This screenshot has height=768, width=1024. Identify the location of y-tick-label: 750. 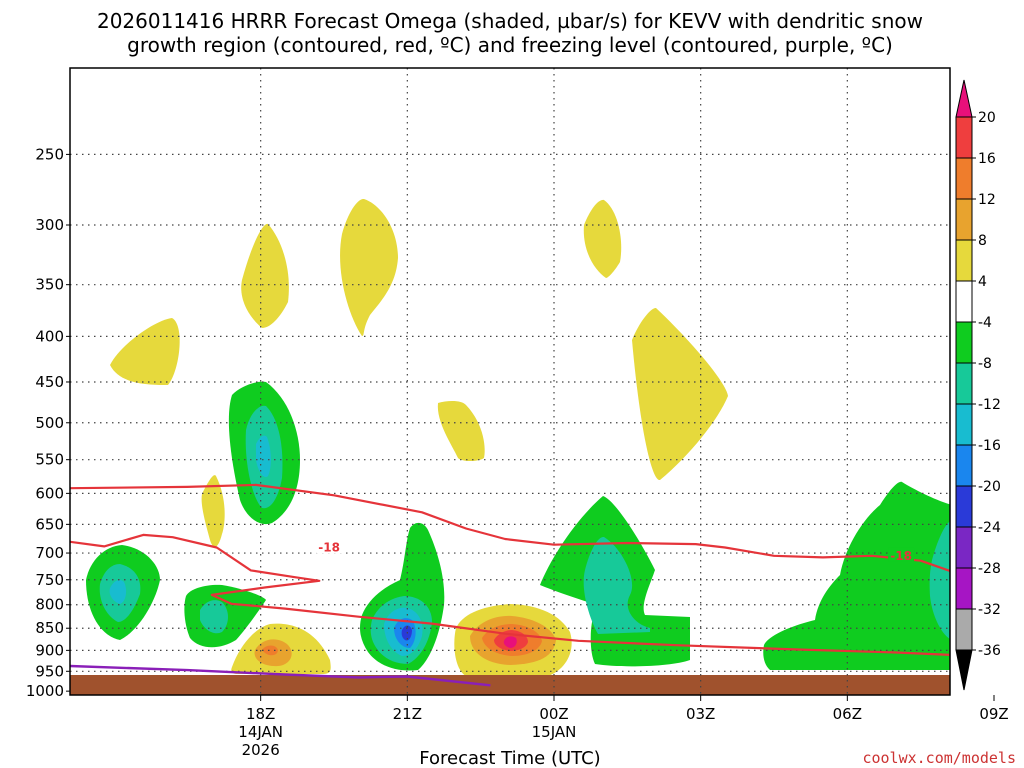
(49, 580).